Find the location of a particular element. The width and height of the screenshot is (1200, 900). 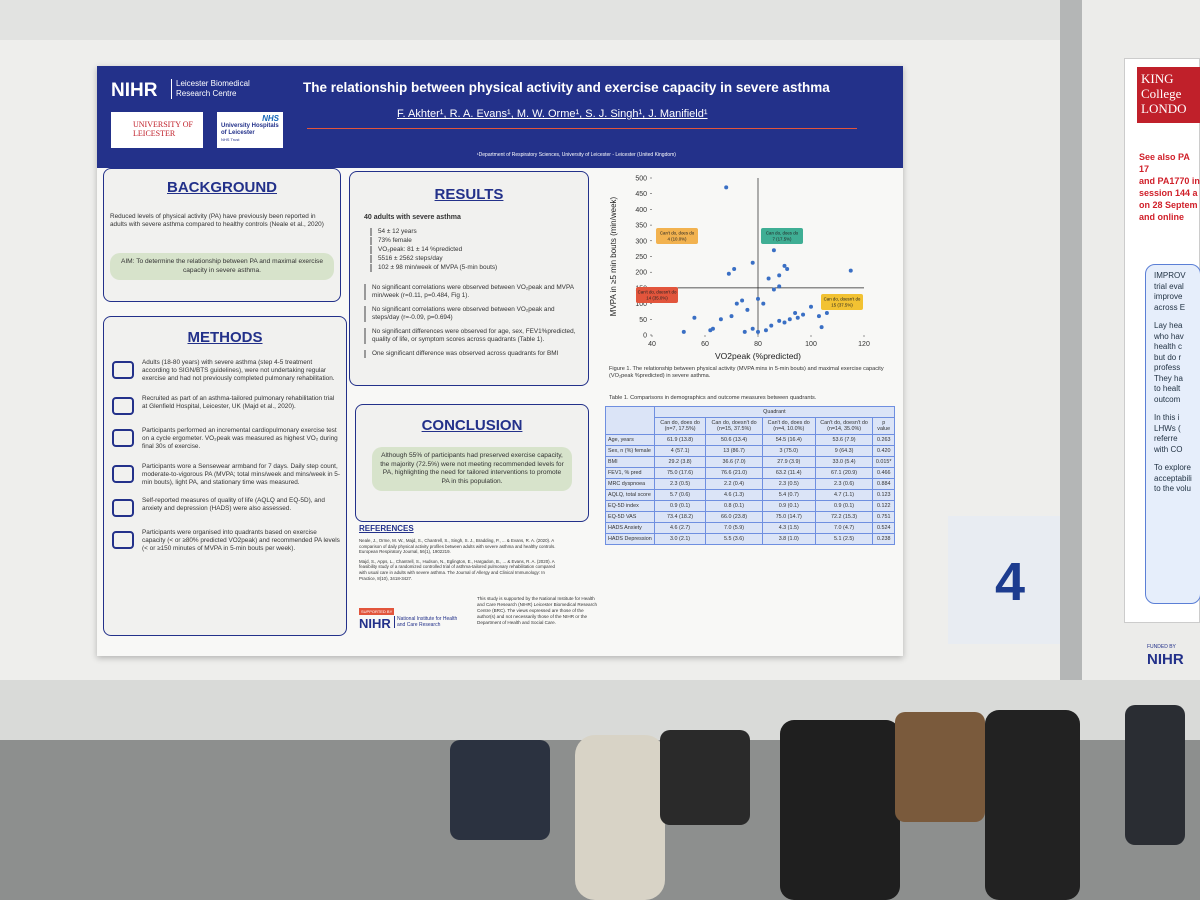

row-label: Age, years is located at coordinates (630, 440).